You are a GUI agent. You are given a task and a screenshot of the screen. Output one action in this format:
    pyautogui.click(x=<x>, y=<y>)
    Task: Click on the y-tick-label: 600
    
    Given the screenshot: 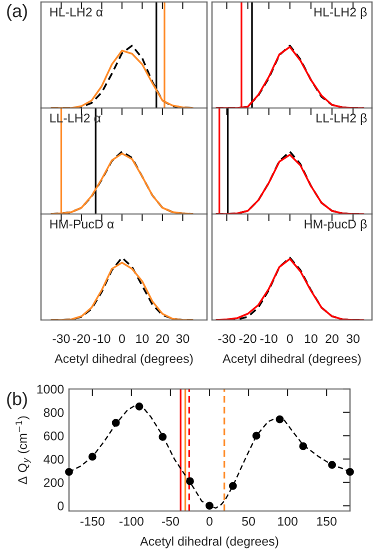 What is the action you would take?
    pyautogui.click(x=54, y=436)
    